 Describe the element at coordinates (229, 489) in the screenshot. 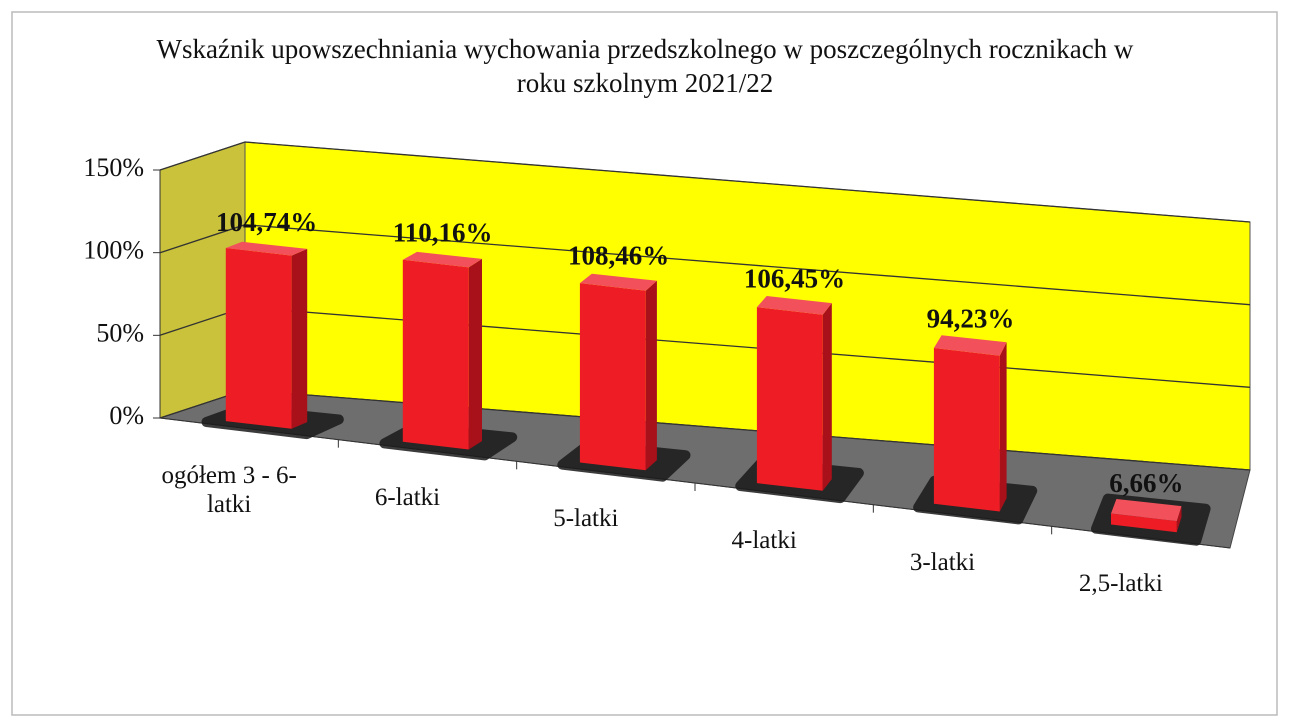

I see `x-tick-label: ogółem 3 - 6-latki` at that location.